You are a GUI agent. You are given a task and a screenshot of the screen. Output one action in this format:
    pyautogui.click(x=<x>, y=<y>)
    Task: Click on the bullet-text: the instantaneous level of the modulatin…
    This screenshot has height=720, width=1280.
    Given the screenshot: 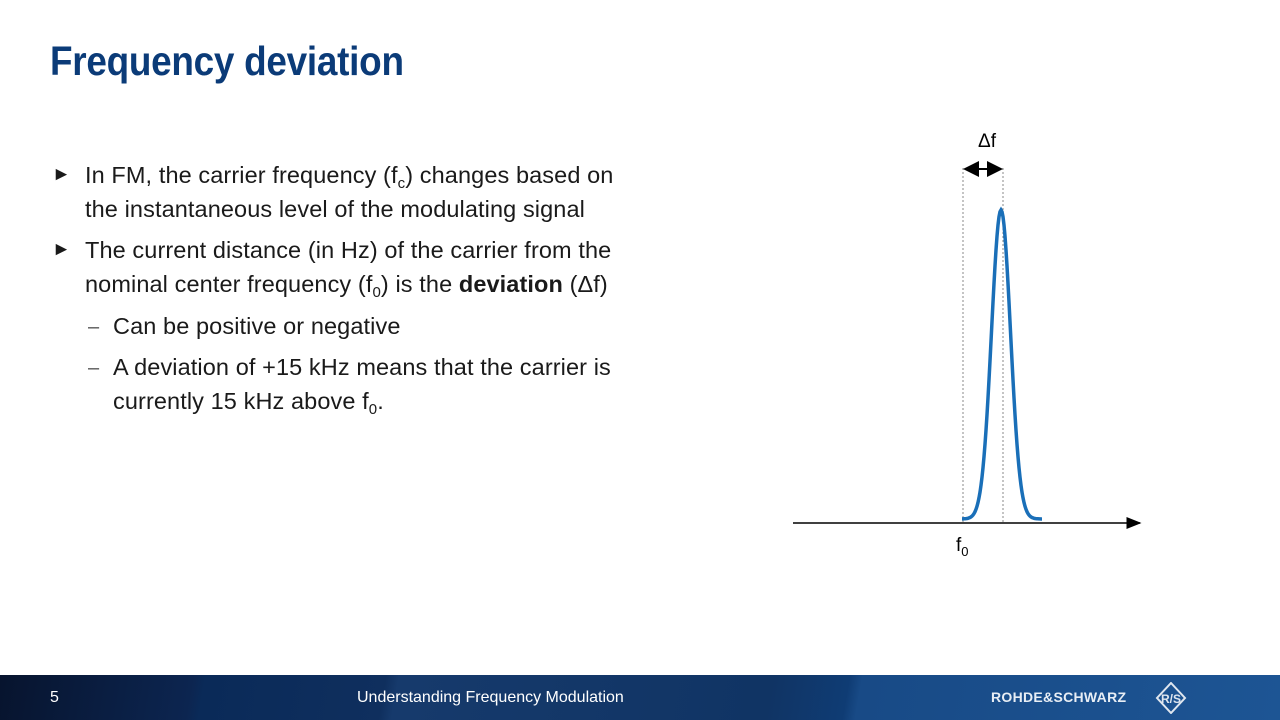 What is the action you would take?
    pyautogui.click(x=335, y=209)
    